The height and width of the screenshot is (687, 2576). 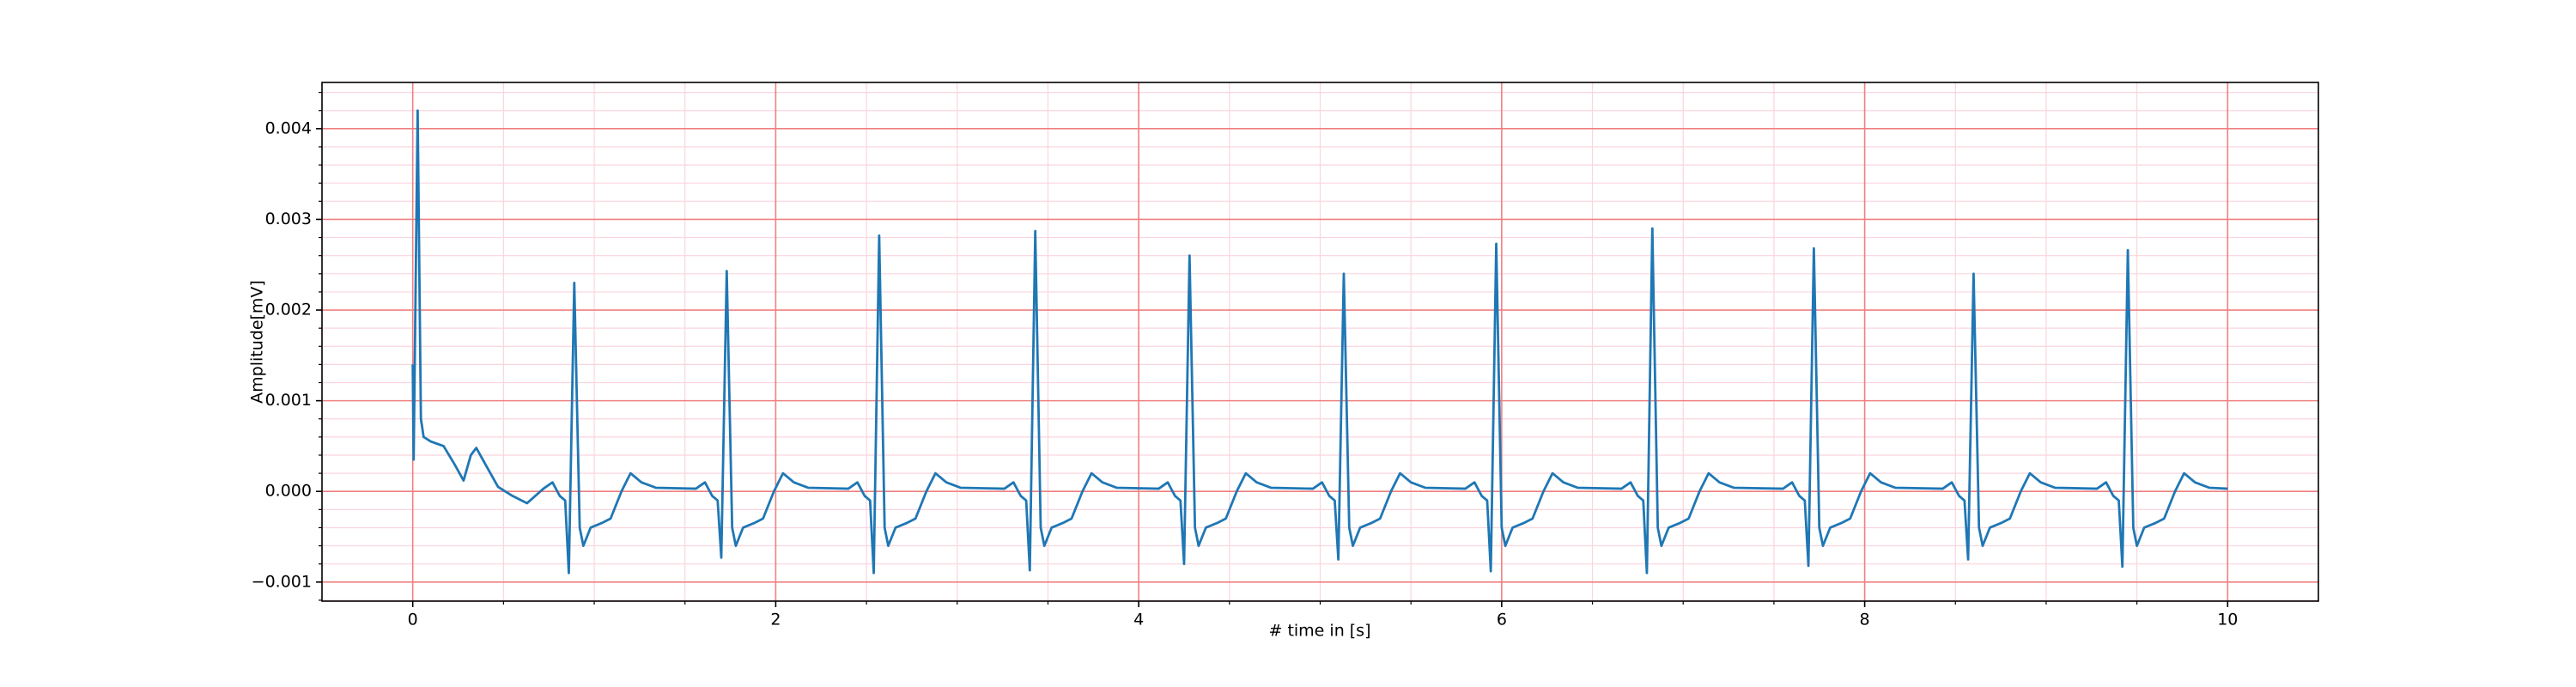 What do you see at coordinates (289, 491) in the screenshot?
I see `y-tick-label: 0.000` at bounding box center [289, 491].